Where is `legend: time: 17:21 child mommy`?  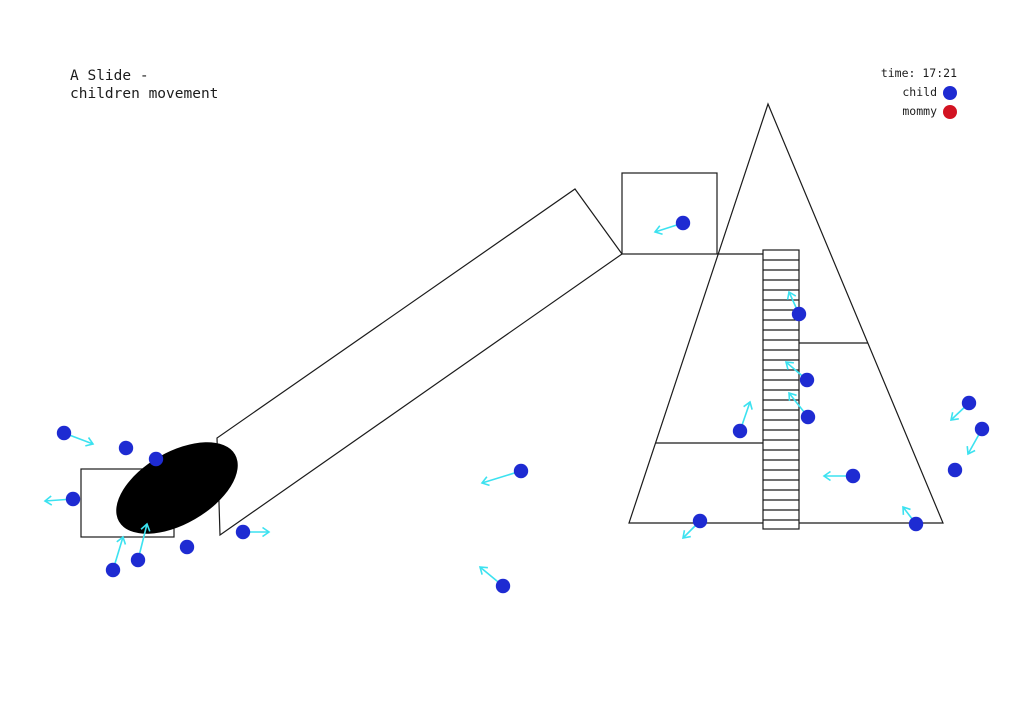
legend: time: 17:21 child mommy is located at coordinates (919, 92).